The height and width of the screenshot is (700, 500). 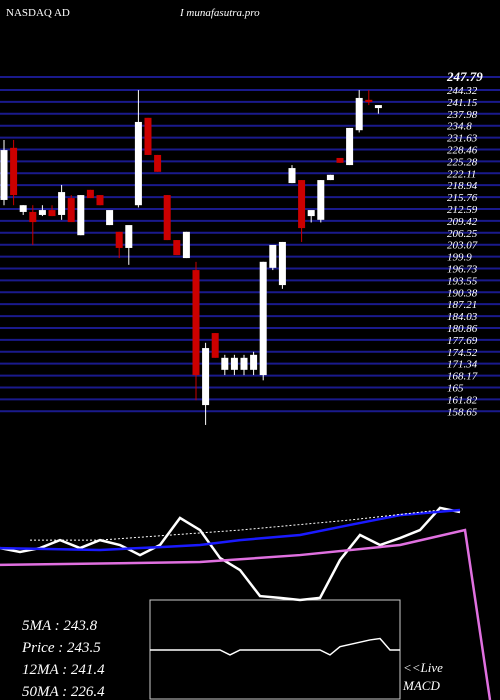 I want to click on y-tick-label: 184.03, so click(x=462, y=317).